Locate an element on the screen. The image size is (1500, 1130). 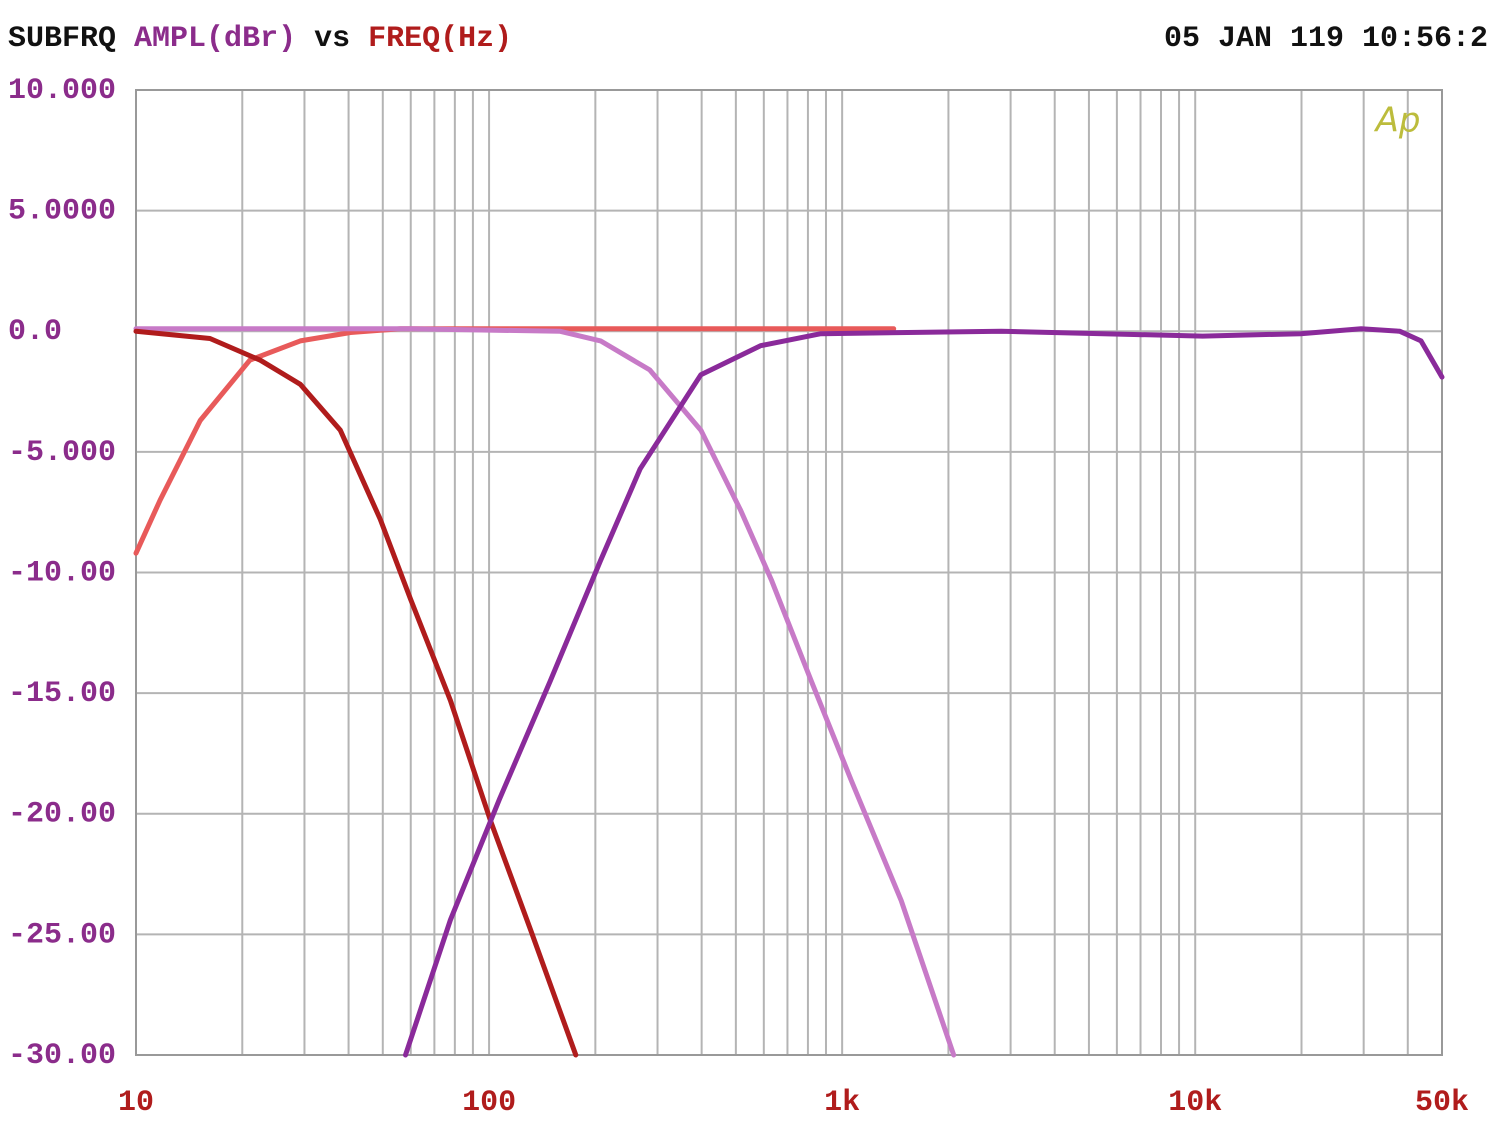
y-tick-label: 10.000 is located at coordinates (62, 91).